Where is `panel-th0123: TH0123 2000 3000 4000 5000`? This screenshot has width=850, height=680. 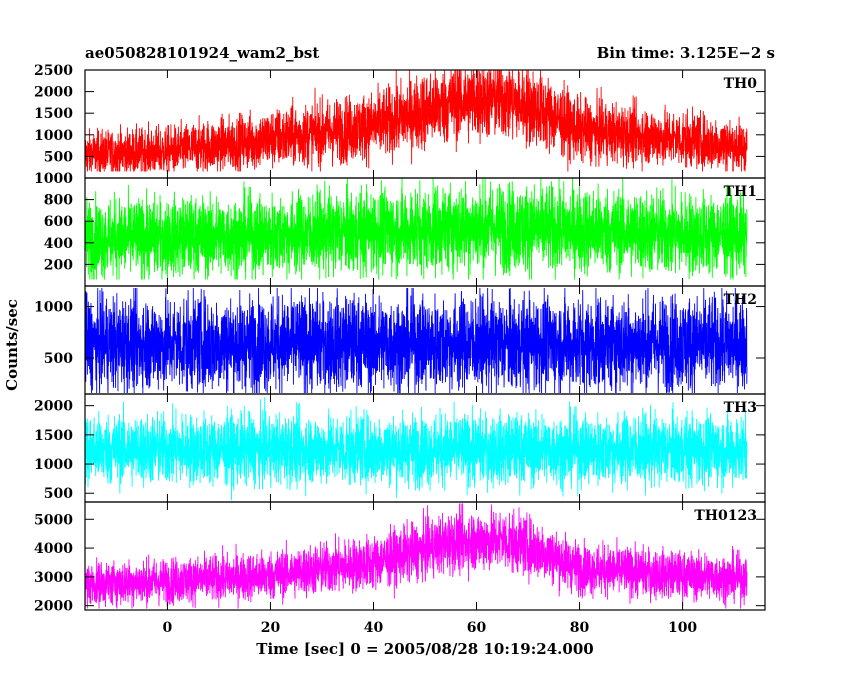 panel-th0123: TH0123 2000 3000 4000 5000 is located at coordinates (400, 558).